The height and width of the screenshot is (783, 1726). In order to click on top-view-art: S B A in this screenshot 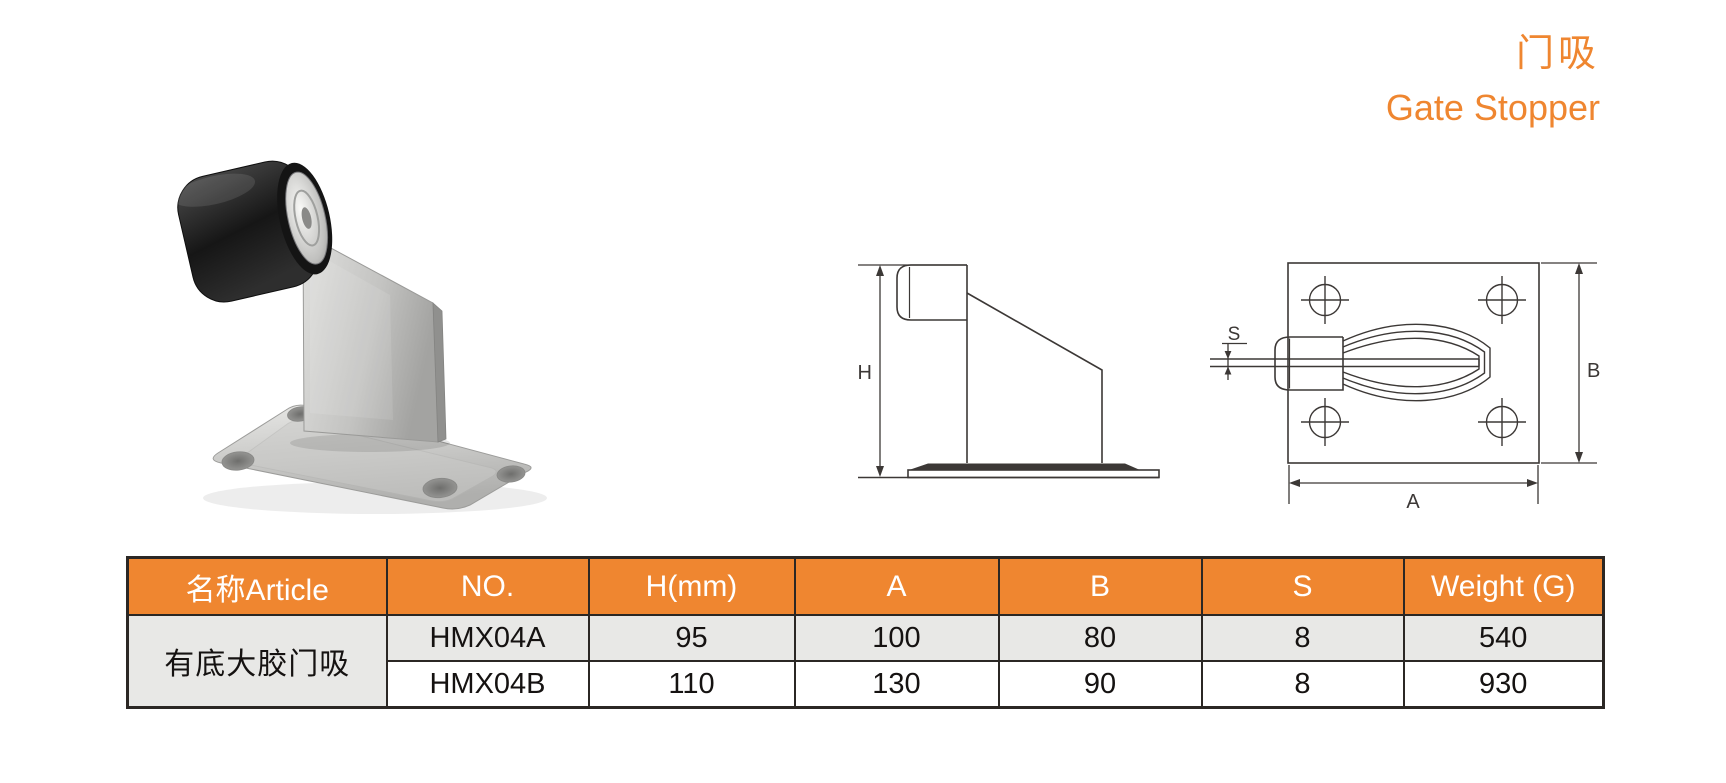, I will do `click(1405, 387)`.